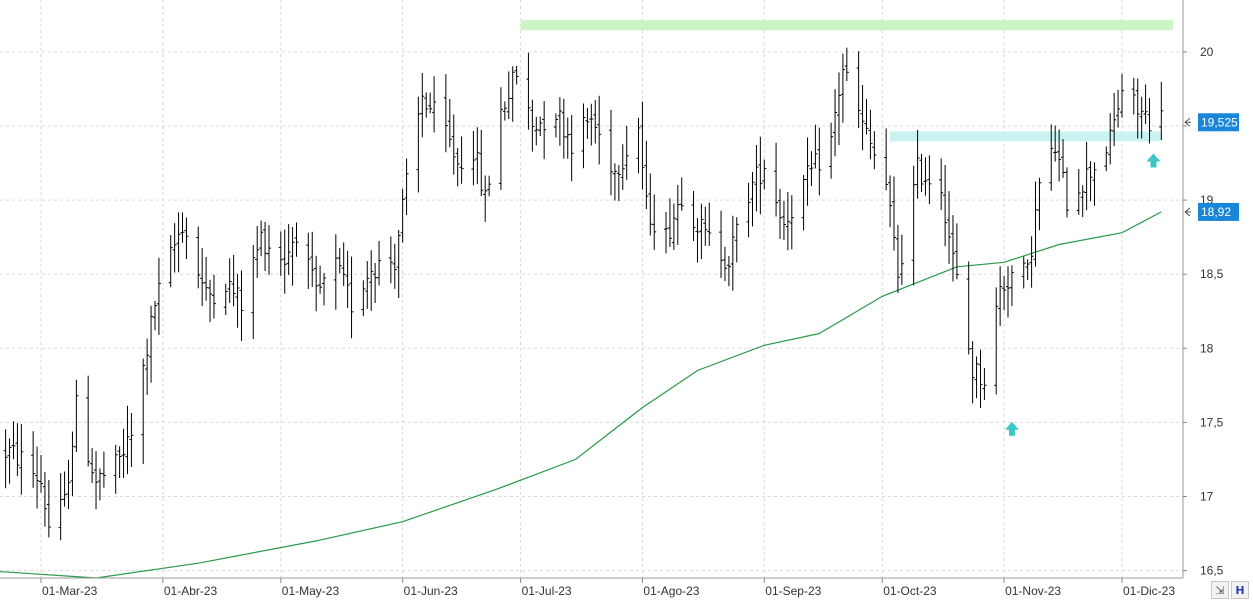 The height and width of the screenshot is (602, 1253). What do you see at coordinates (1212, 274) in the screenshot?
I see `y-tick-label: 18,5` at bounding box center [1212, 274].